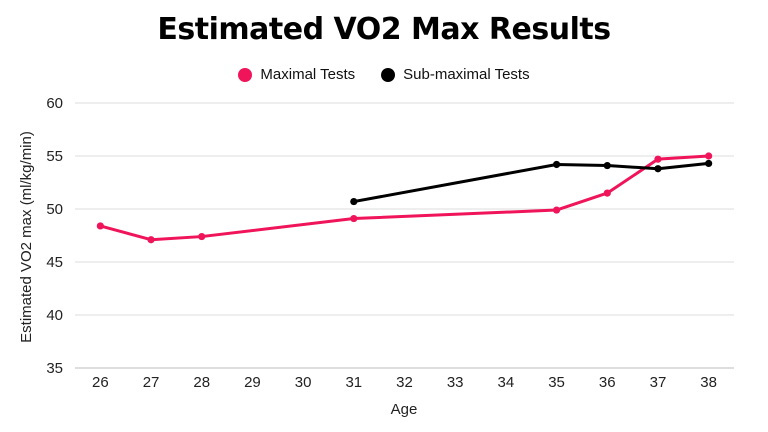 This screenshot has width=768, height=432. Describe the element at coordinates (54, 236) in the screenshot. I see `y-tick-labels: 35 40 45 50 55 60` at that location.